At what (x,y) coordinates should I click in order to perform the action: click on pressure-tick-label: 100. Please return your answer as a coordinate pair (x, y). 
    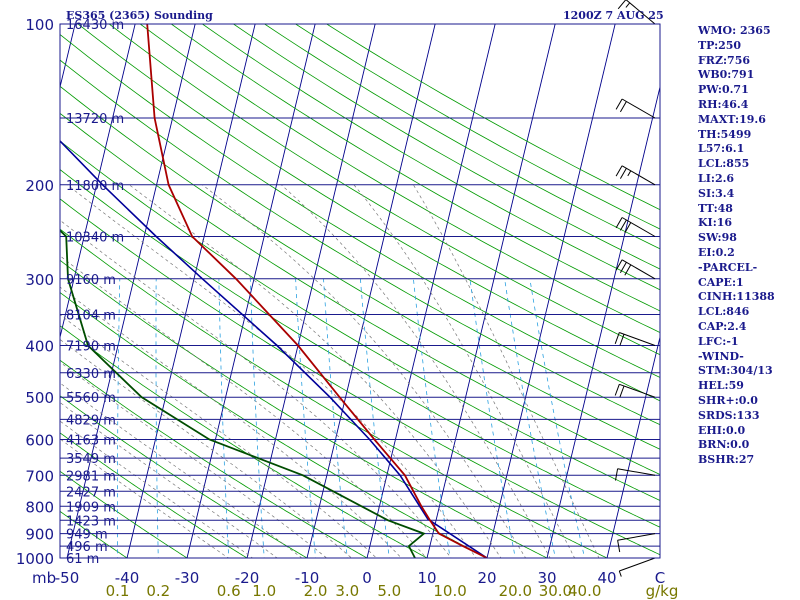
    Looking at the image, I should click on (39, 25).